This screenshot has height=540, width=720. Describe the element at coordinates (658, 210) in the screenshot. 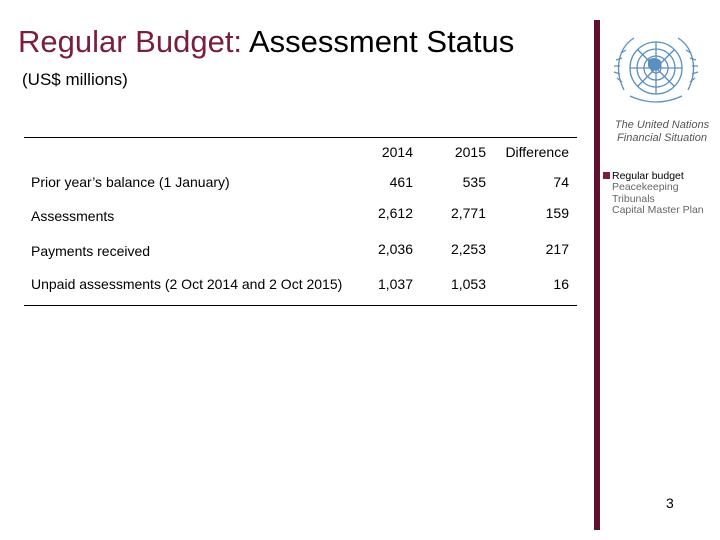

I see `legend-label: Capital Master Plan` at that location.